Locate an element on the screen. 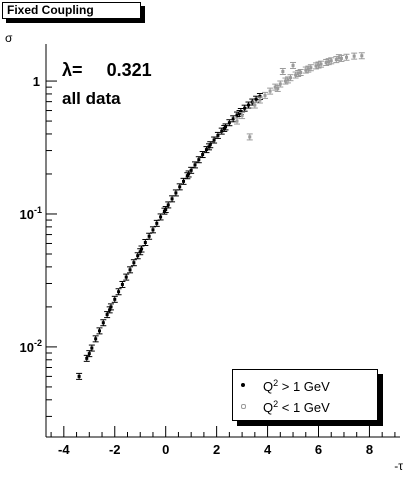  y-tick-label: 10⁻² is located at coordinates (31, 346).